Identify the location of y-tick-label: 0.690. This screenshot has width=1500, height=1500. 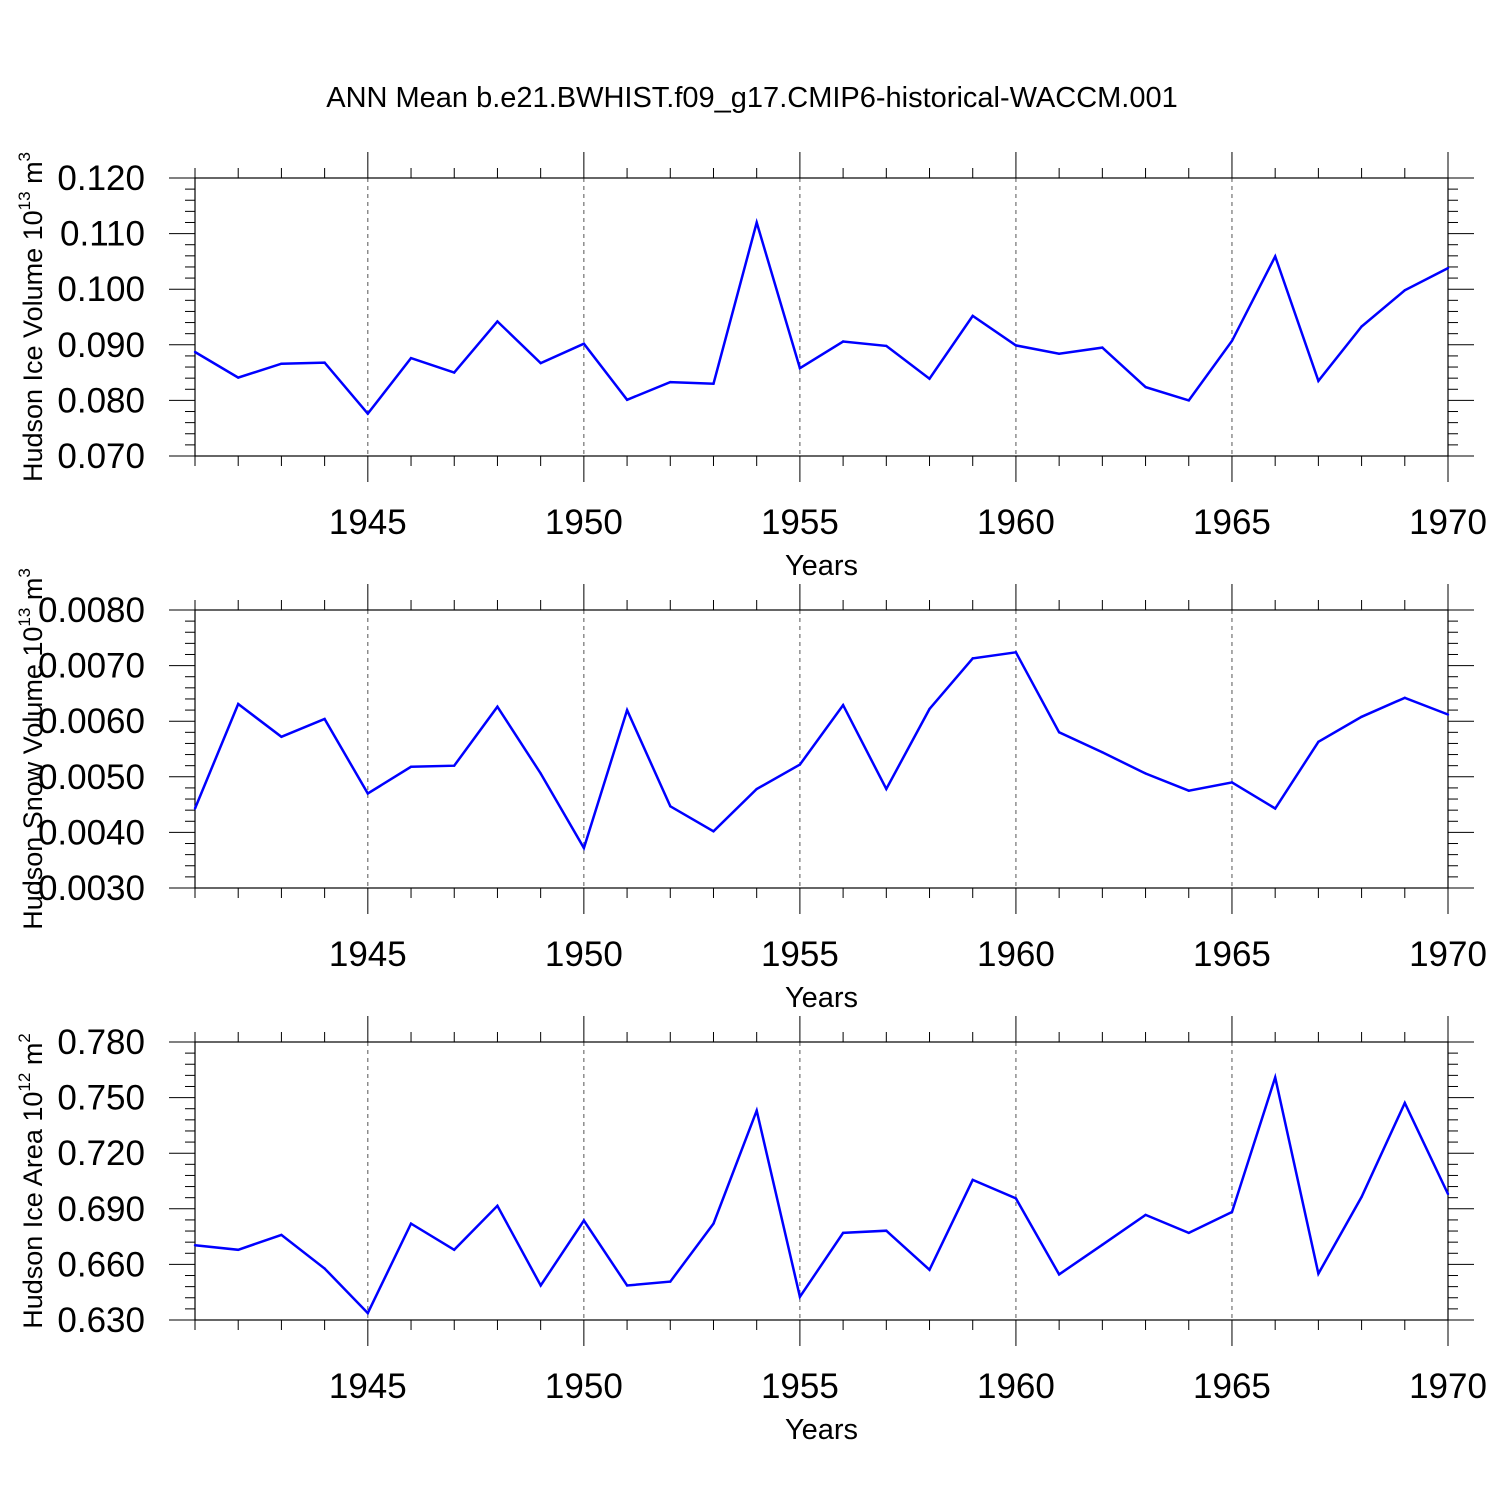
(101, 1209).